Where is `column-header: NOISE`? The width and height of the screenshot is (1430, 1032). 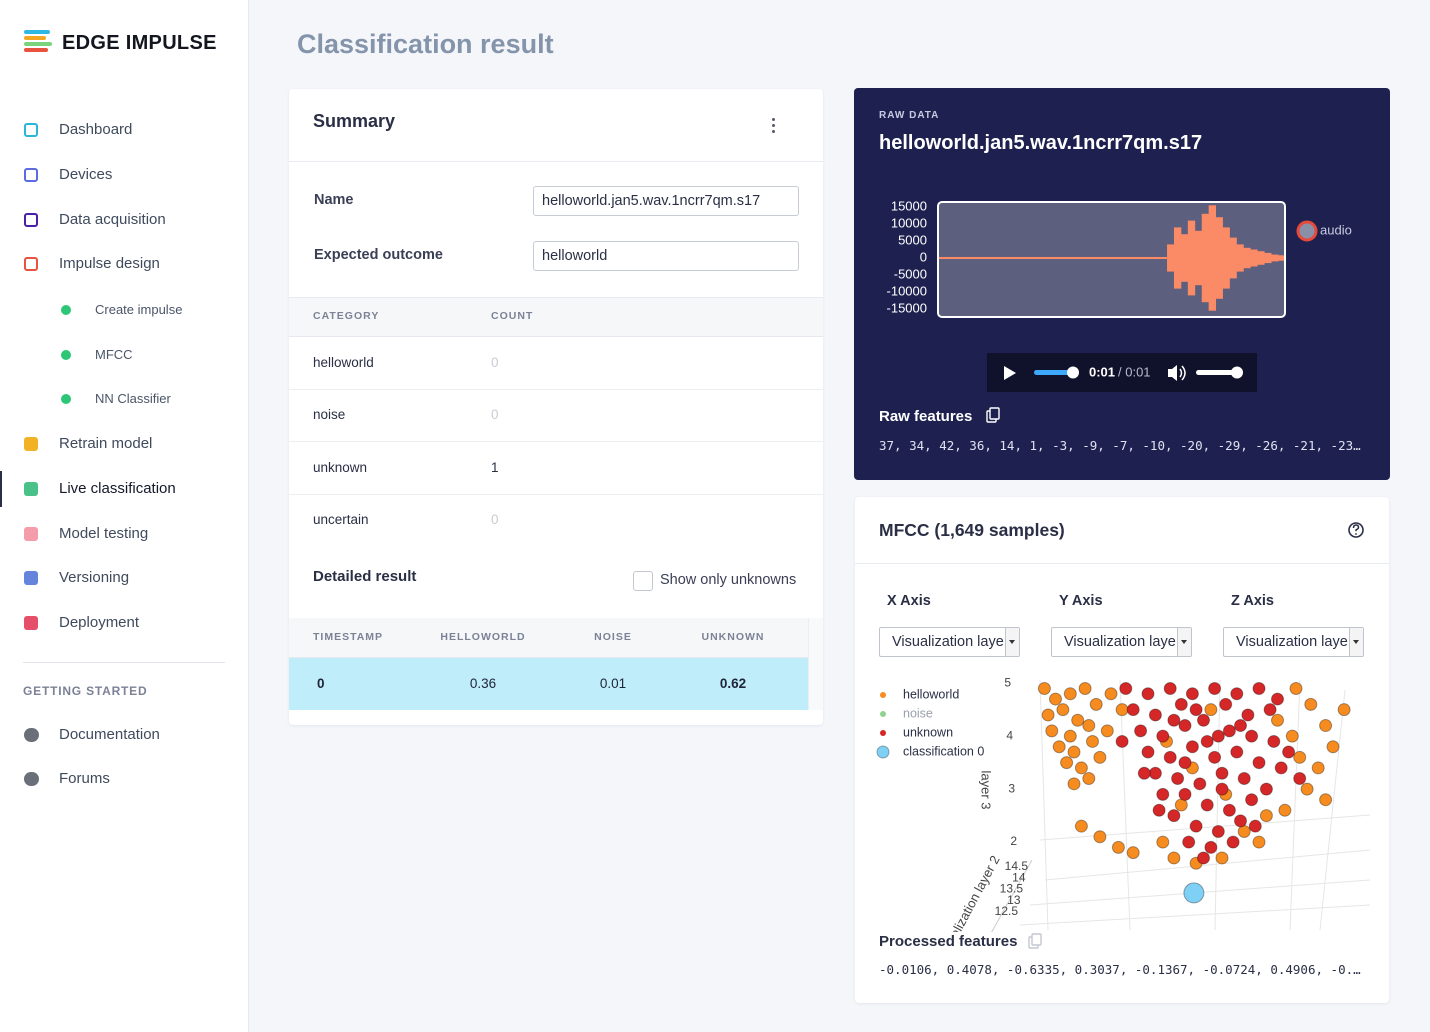 column-header: NOISE is located at coordinates (613, 637).